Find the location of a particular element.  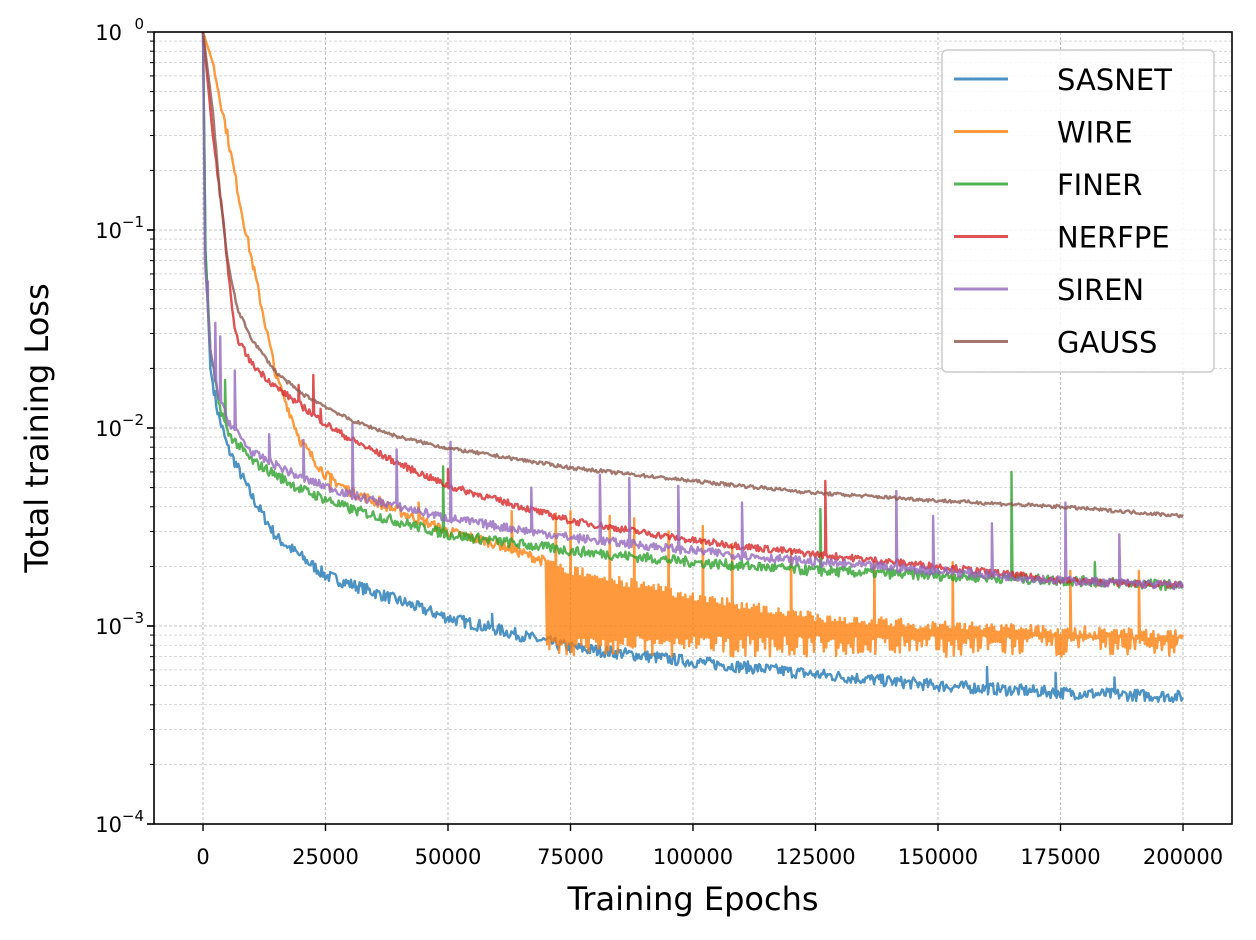

x-axis-title: Training Epochs is located at coordinates (692, 899).